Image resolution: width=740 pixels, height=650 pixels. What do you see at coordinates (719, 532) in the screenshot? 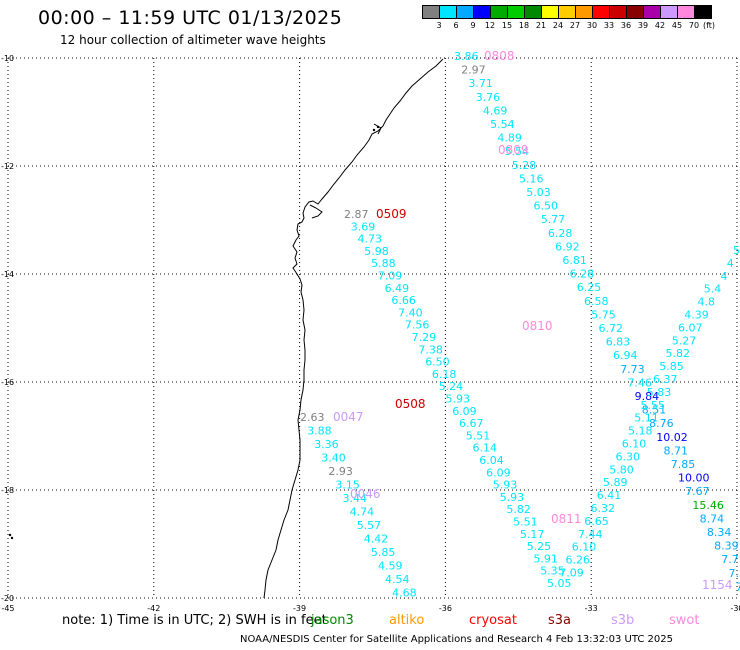
I see `wave-height-label: 8.34` at bounding box center [719, 532].